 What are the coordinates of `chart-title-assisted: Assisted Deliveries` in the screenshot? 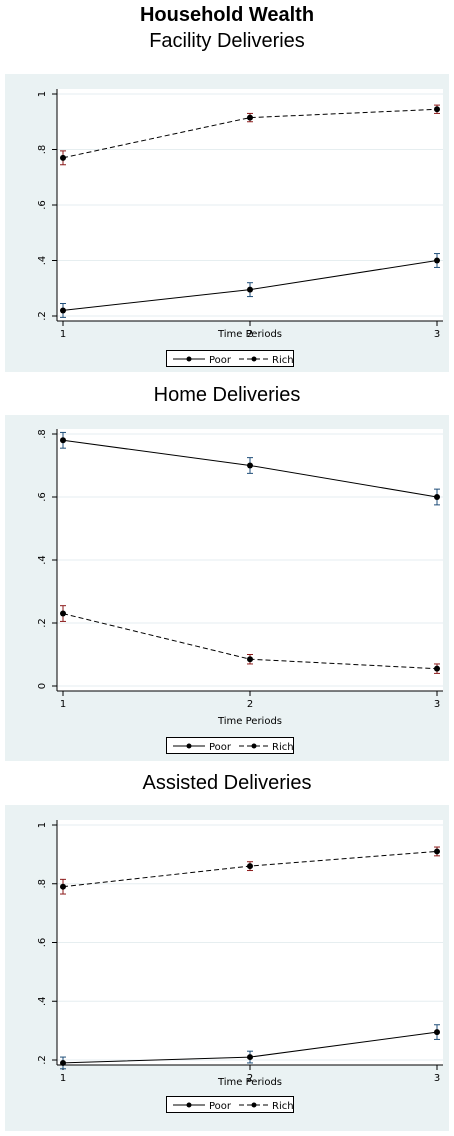 It's located at (227, 783).